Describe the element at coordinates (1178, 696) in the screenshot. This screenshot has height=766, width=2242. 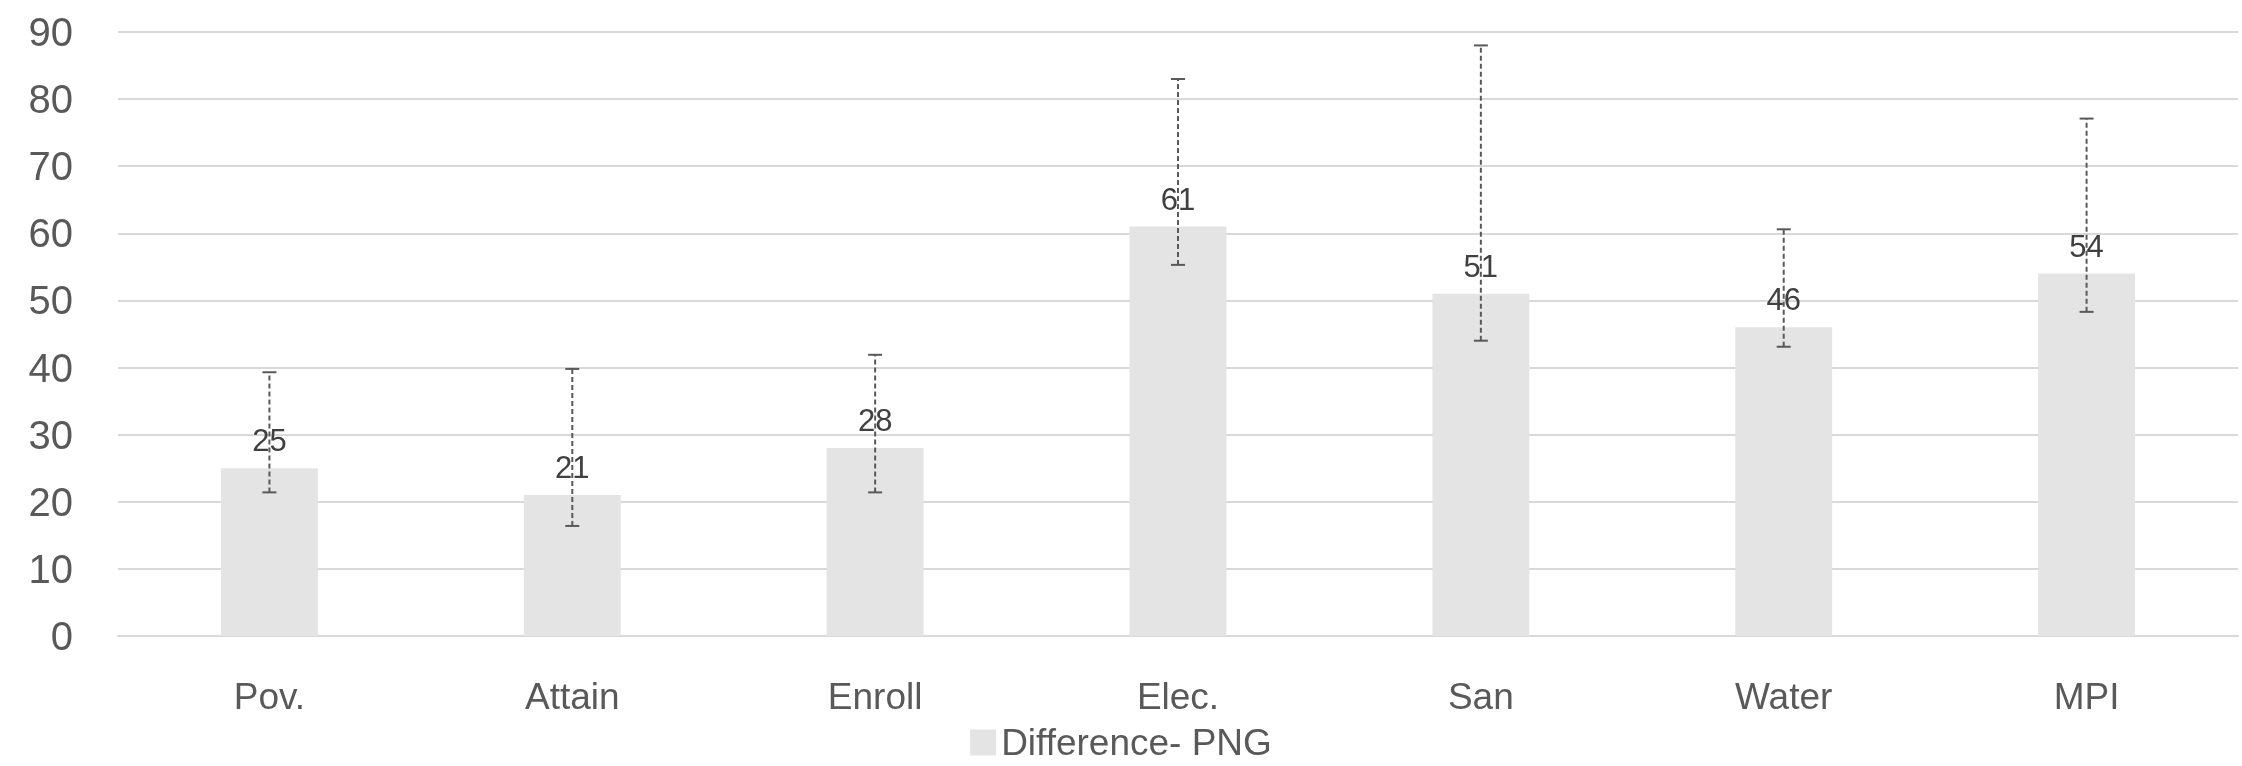
I see `x-tick-label: Elec.` at that location.